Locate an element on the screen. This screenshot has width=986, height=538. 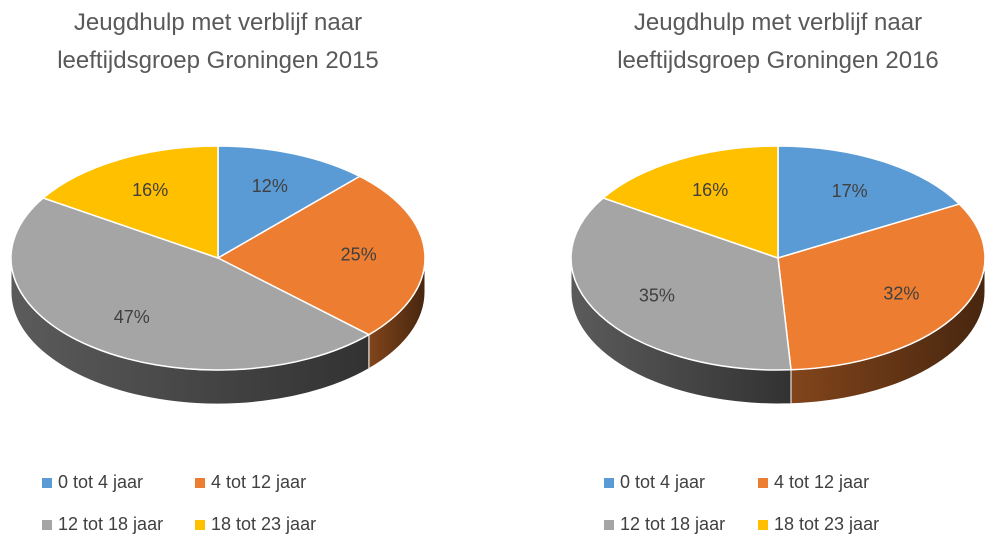
data-label: 17% is located at coordinates (850, 191).